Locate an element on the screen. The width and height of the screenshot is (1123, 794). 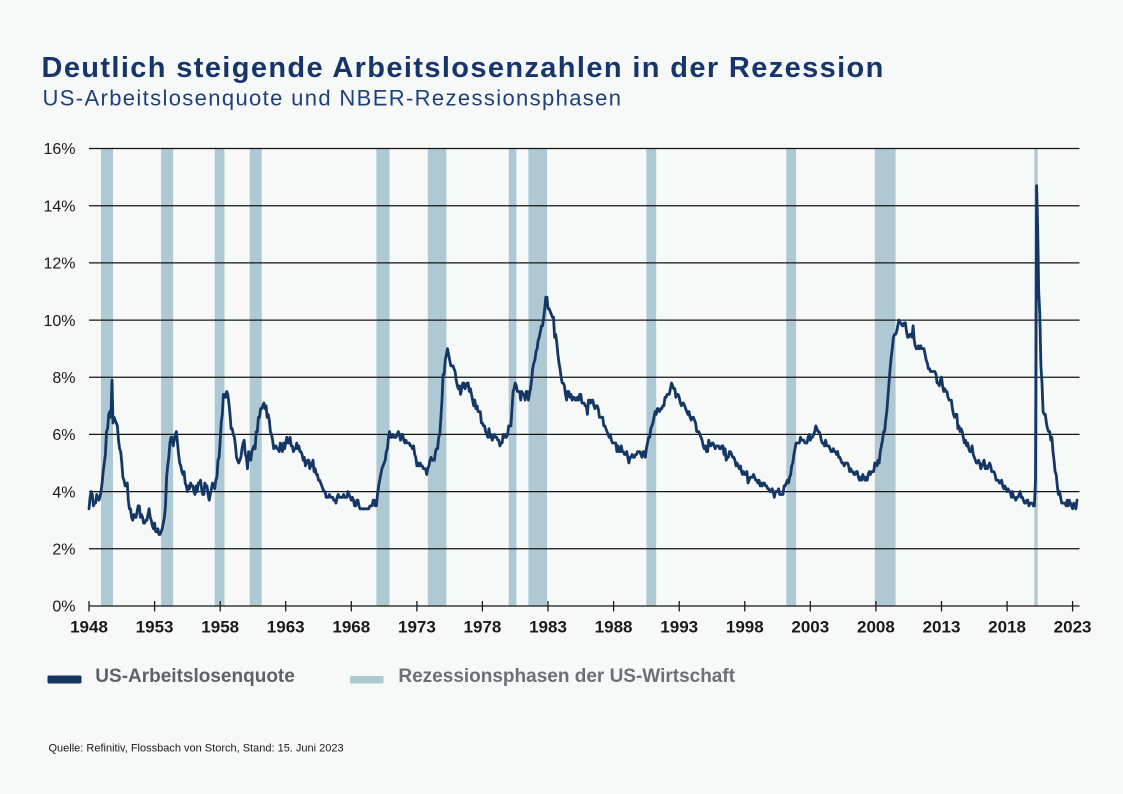
svg-text: 4% is located at coordinates (63, 492).